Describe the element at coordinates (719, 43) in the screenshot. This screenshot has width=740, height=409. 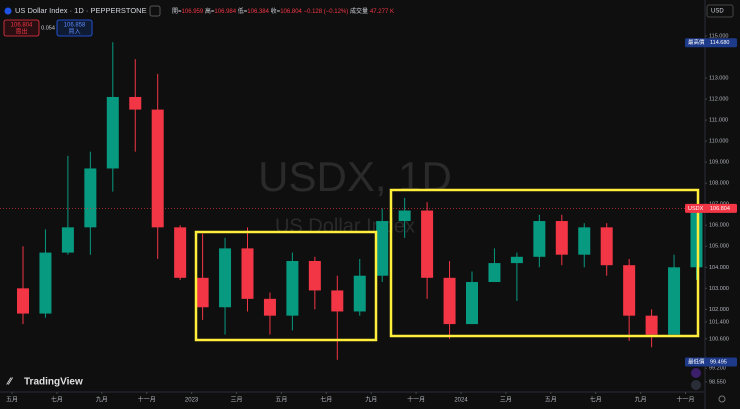
I see `price-label-value: 114.680` at that location.